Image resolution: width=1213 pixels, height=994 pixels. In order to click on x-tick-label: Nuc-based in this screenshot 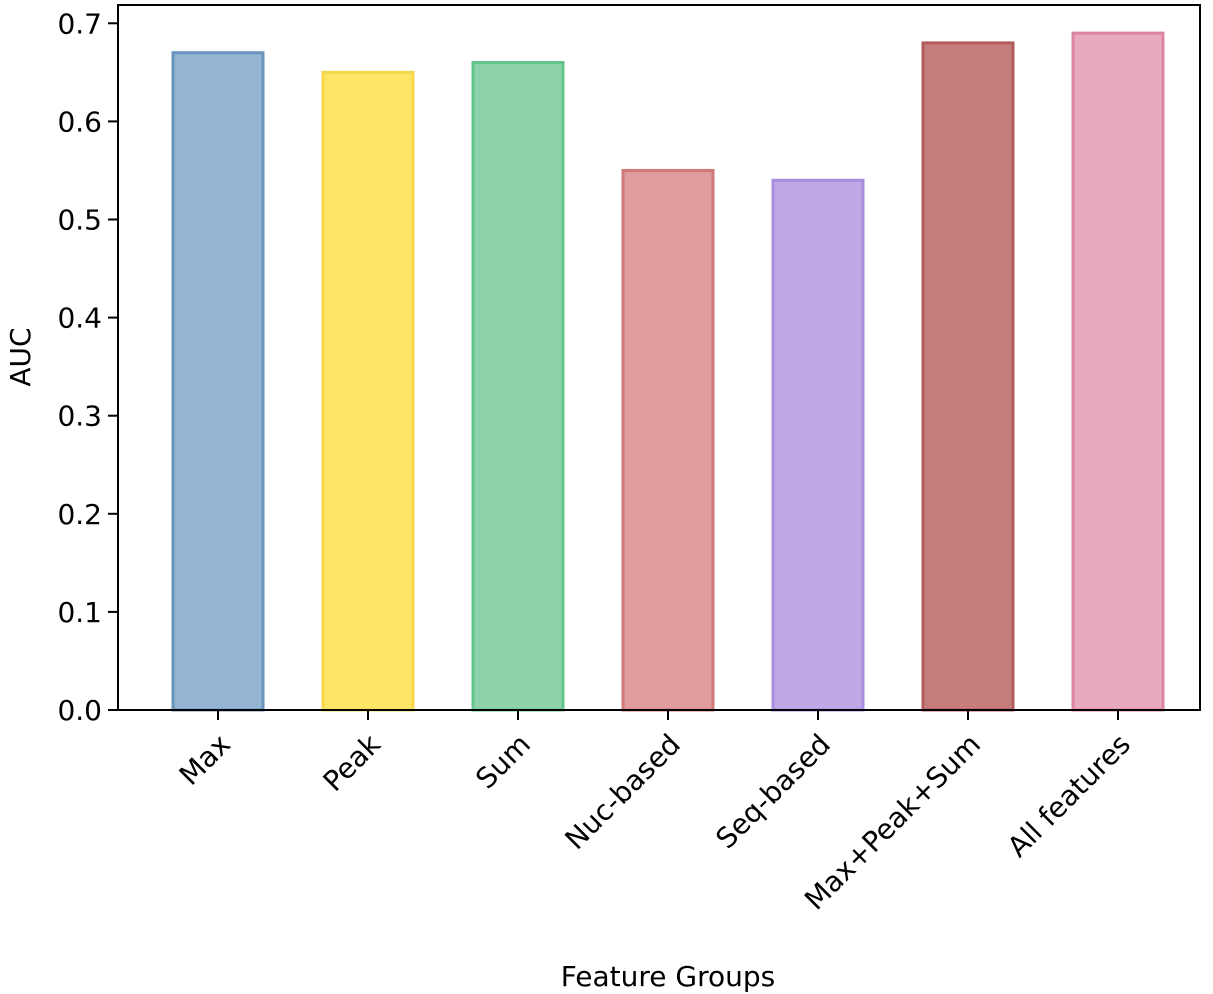, I will do `click(622, 792)`.